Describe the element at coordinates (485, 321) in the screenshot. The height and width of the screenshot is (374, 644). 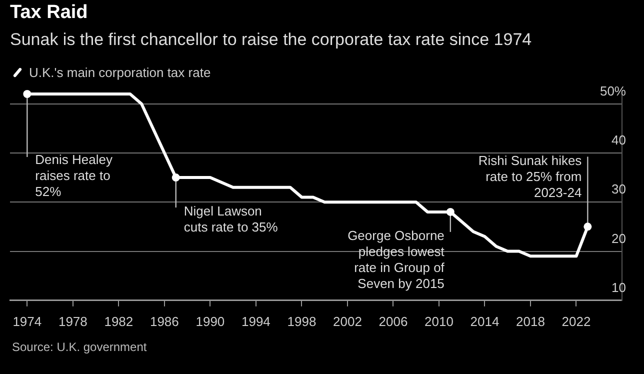
I see `x-tick-label: 2014` at that location.